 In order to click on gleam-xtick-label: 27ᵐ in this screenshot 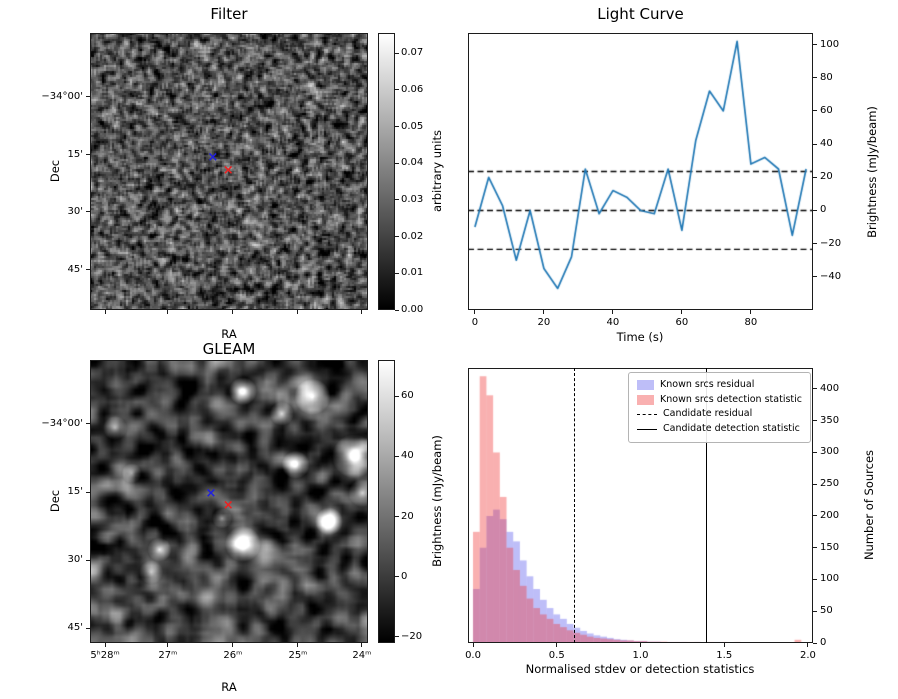, I will do `click(168, 655)`.